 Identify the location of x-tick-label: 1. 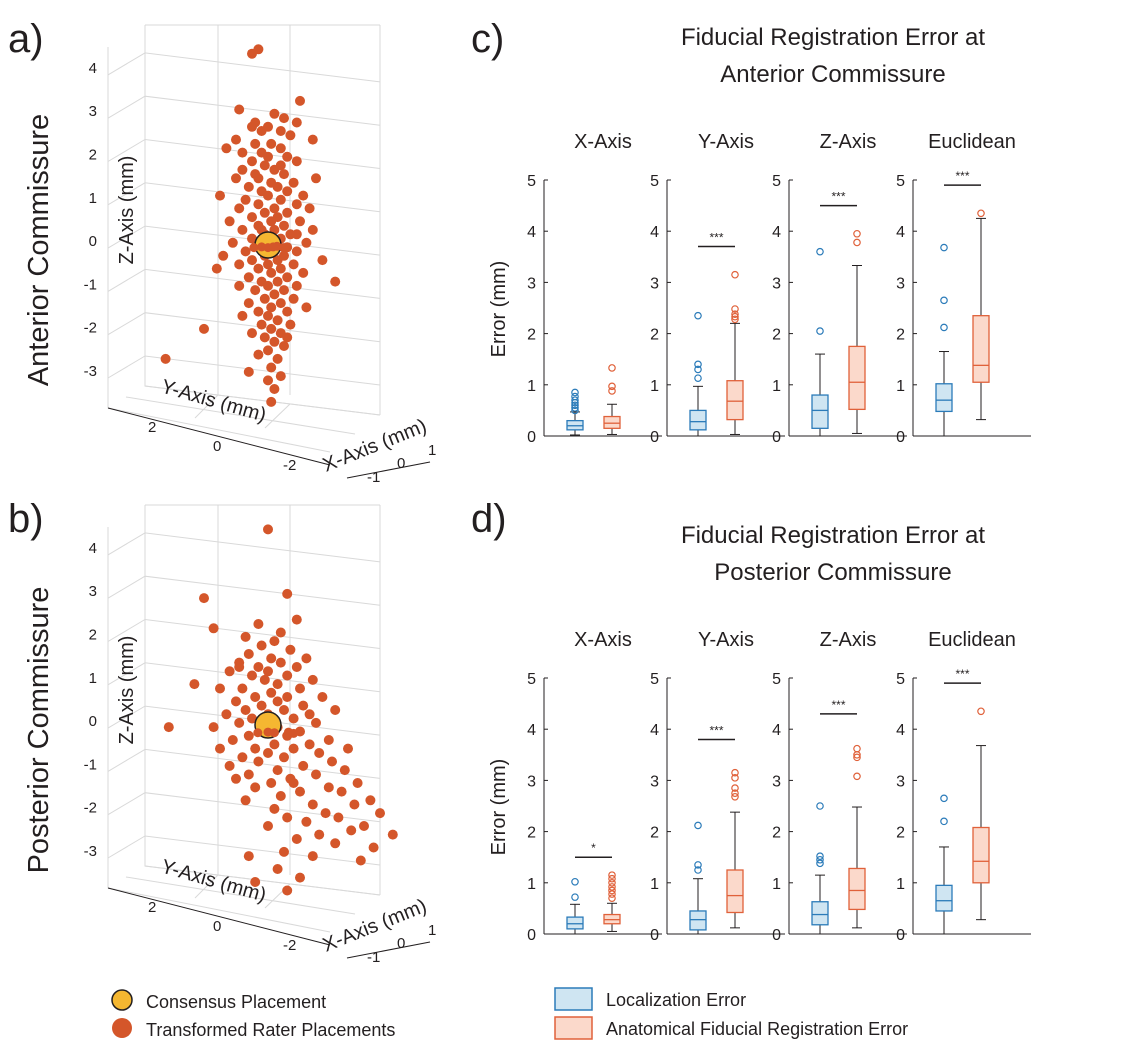
(432, 930).